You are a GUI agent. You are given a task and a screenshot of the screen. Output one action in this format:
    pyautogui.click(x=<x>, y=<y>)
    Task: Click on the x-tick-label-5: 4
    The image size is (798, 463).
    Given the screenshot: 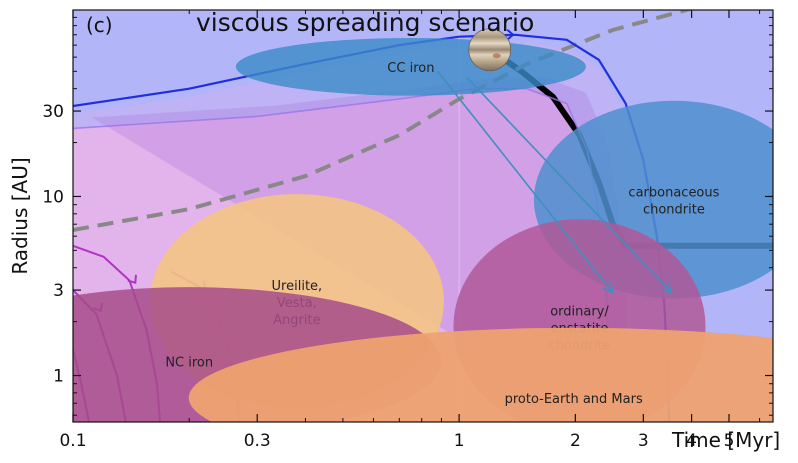 What is the action you would take?
    pyautogui.click(x=691, y=441)
    